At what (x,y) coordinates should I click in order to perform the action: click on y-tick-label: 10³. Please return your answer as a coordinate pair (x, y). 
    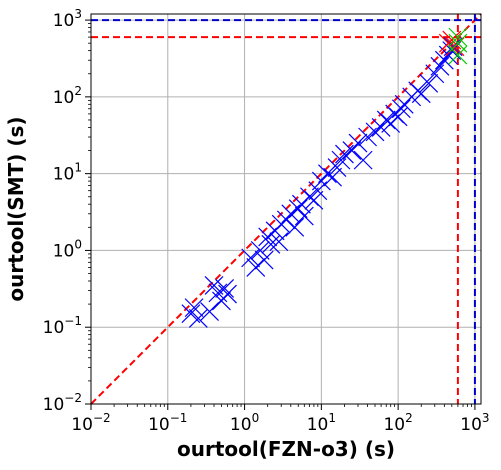
    Looking at the image, I should click on (67, 19).